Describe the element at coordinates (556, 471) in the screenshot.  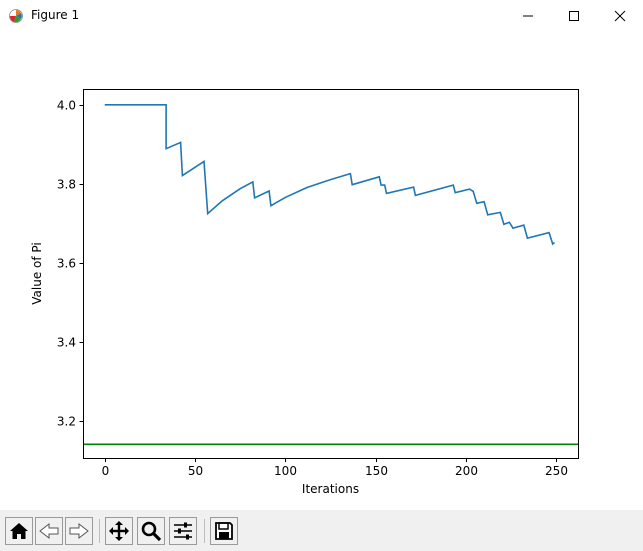
I see `x-tick-label: 250` at that location.